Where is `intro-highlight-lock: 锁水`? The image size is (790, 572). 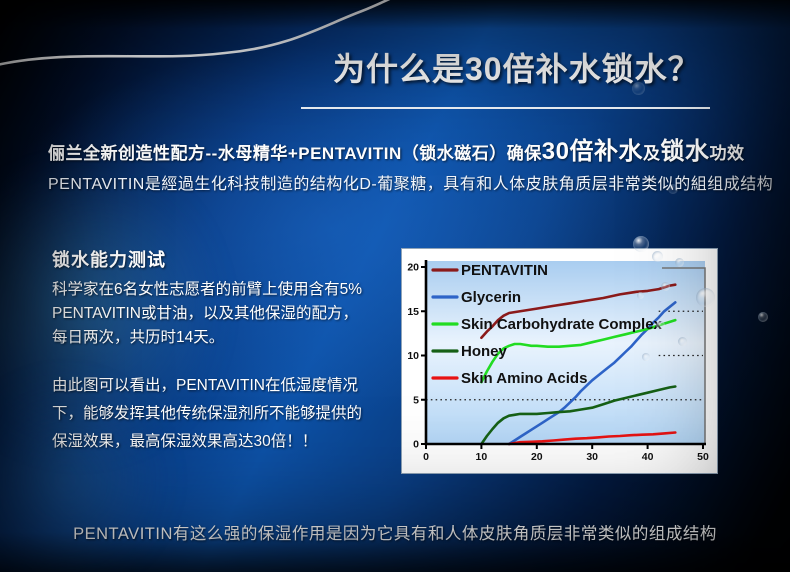 intro-highlight-lock: 锁水 is located at coordinates (685, 151).